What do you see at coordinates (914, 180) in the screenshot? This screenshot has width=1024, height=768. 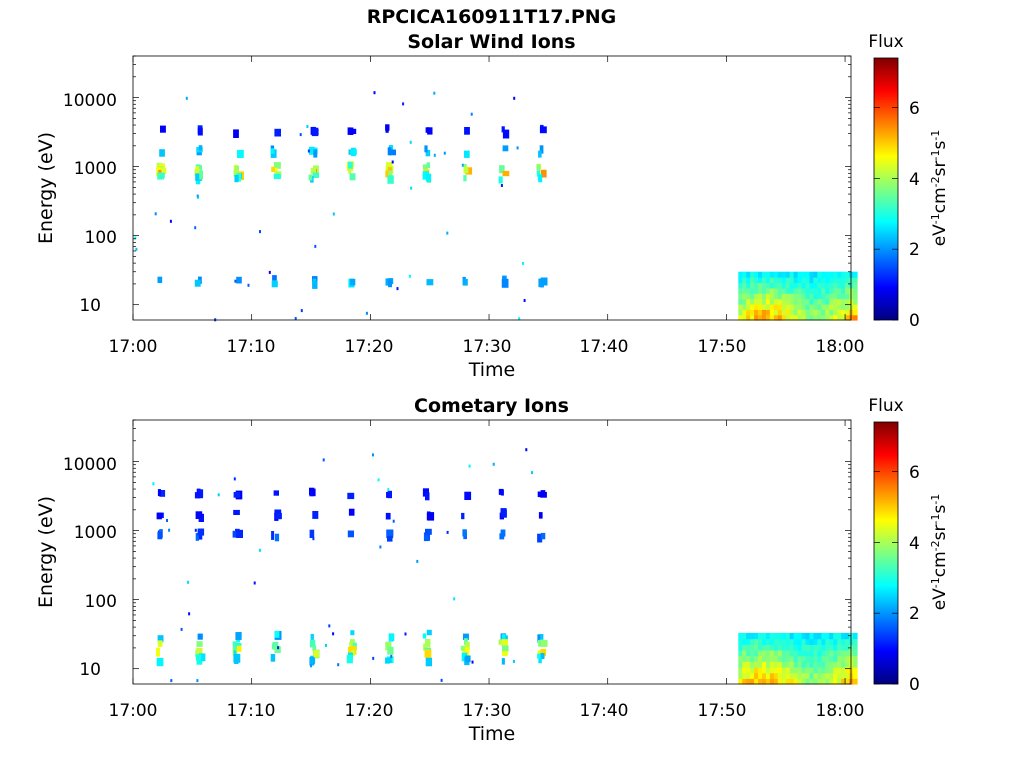 I see `colorbar-tick-label: 4` at bounding box center [914, 180].